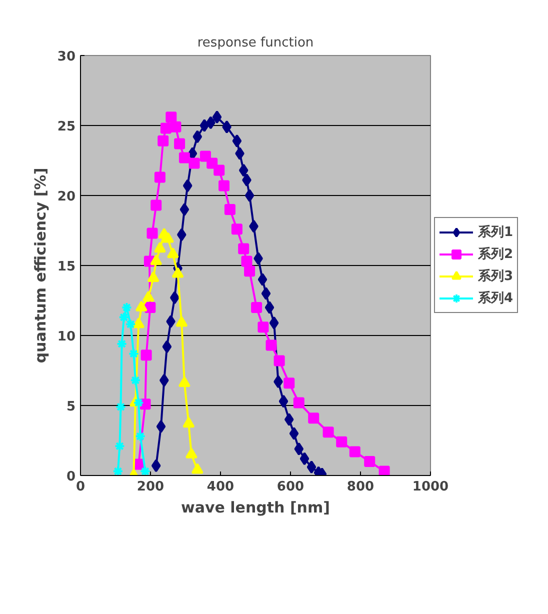  Describe the element at coordinates (66, 57) in the screenshot. I see `y-tick-label: 30` at that location.